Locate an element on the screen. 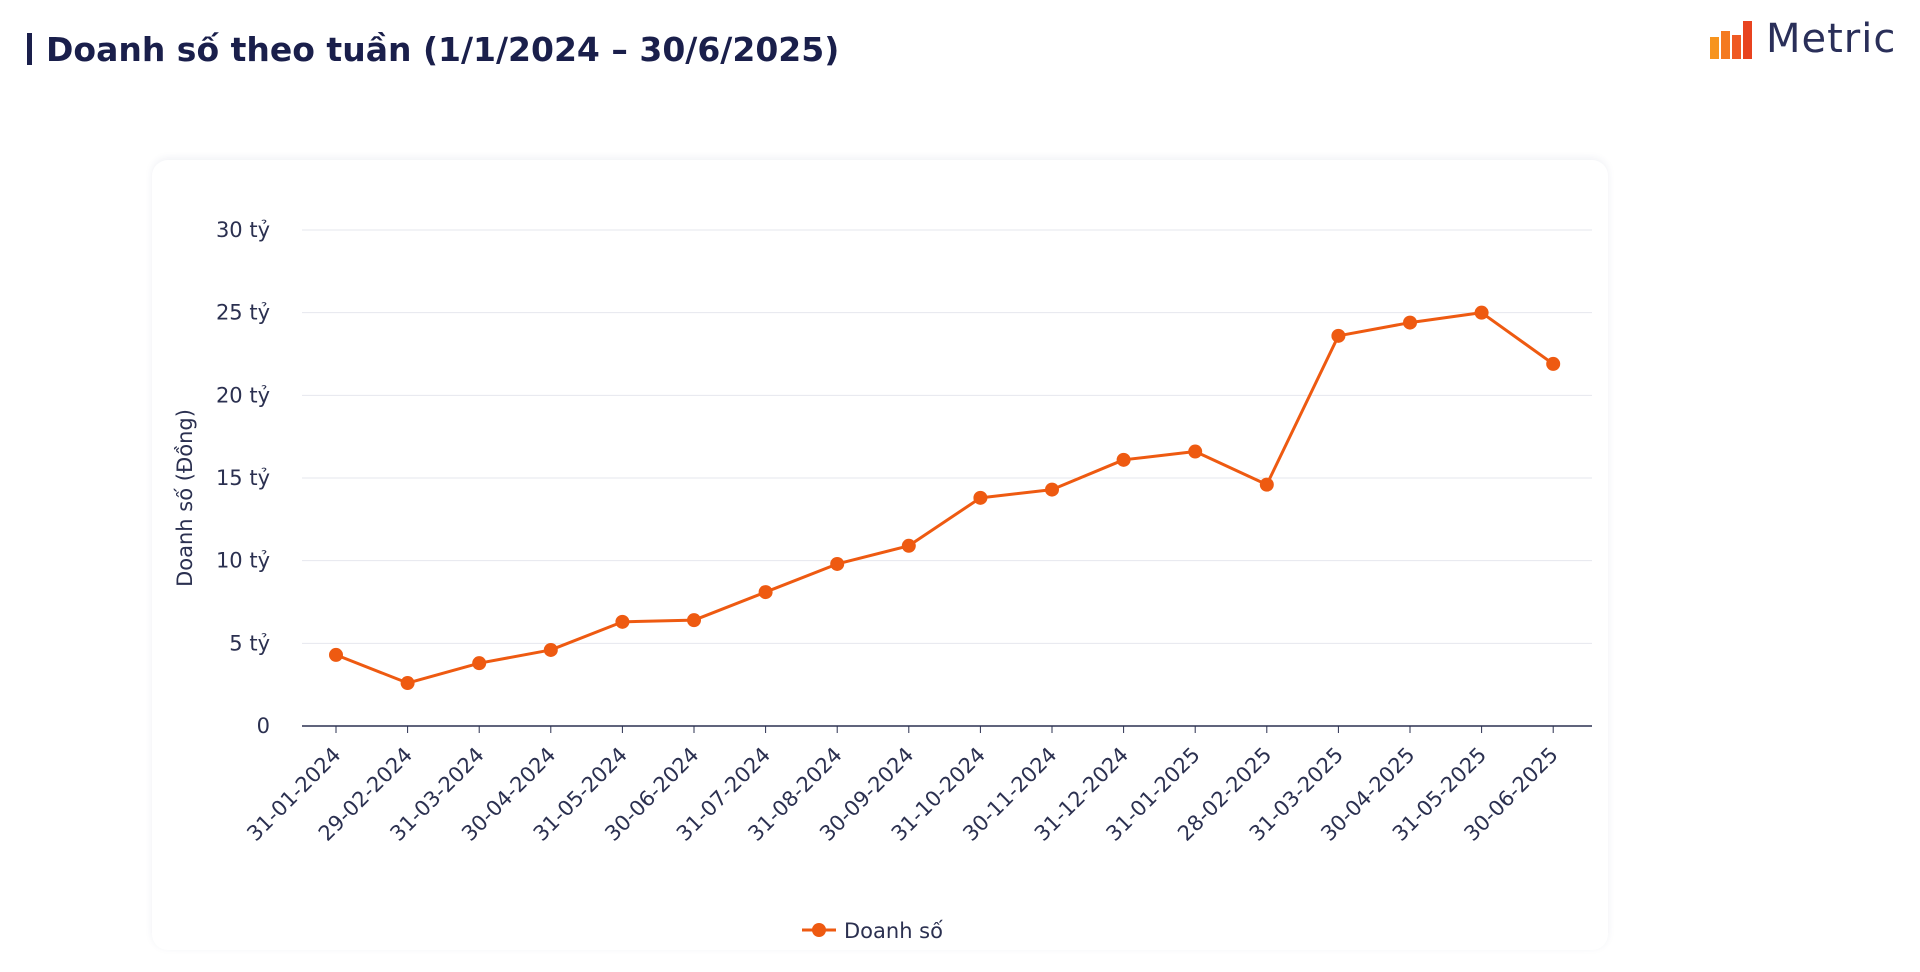  legend: Doanh số is located at coordinates (872, 931).